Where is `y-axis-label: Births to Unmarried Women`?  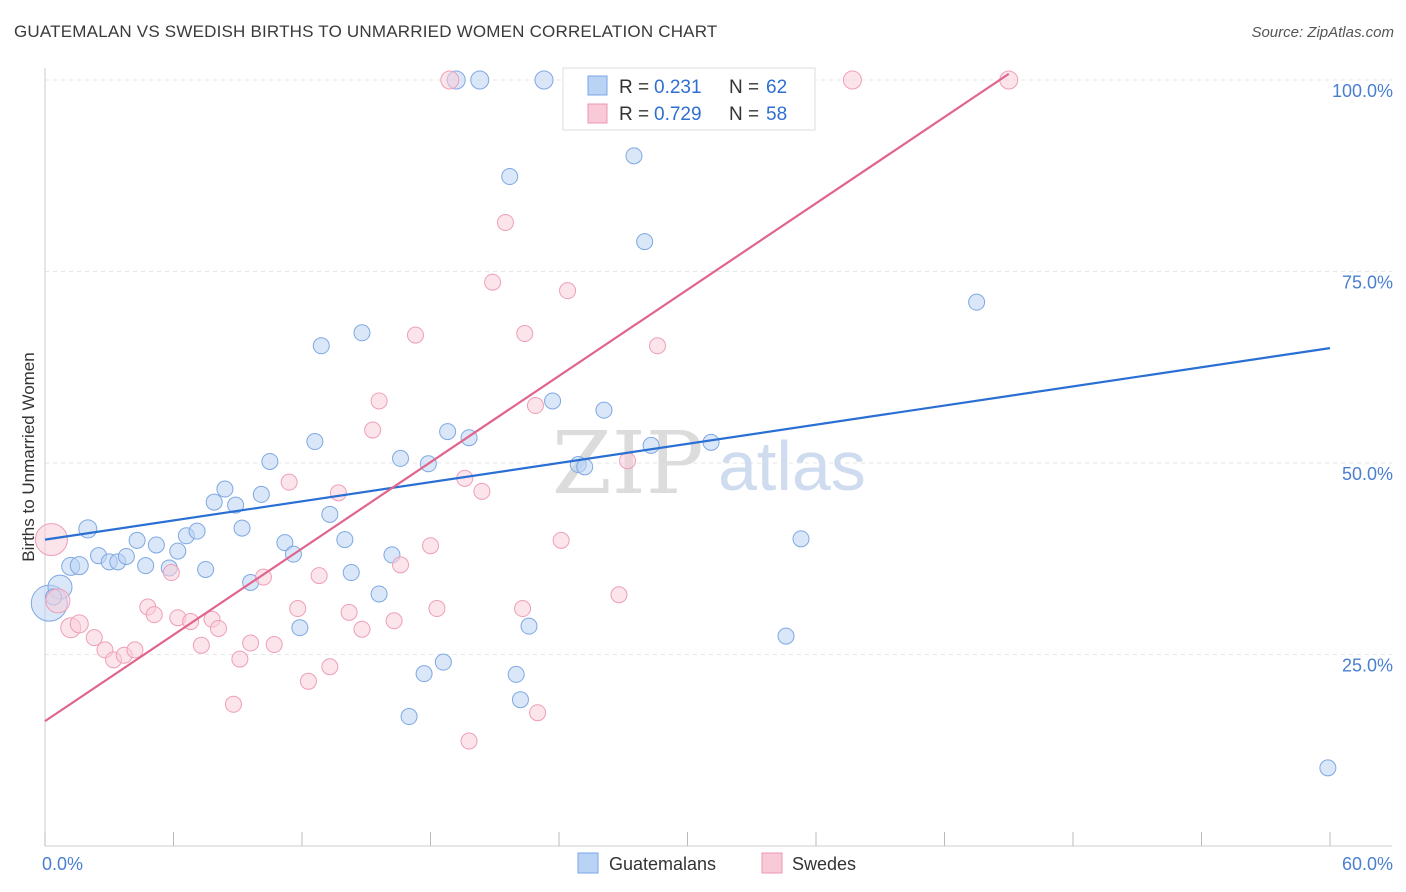 y-axis-label: Births to Unmarried Women is located at coordinates (28, 456).